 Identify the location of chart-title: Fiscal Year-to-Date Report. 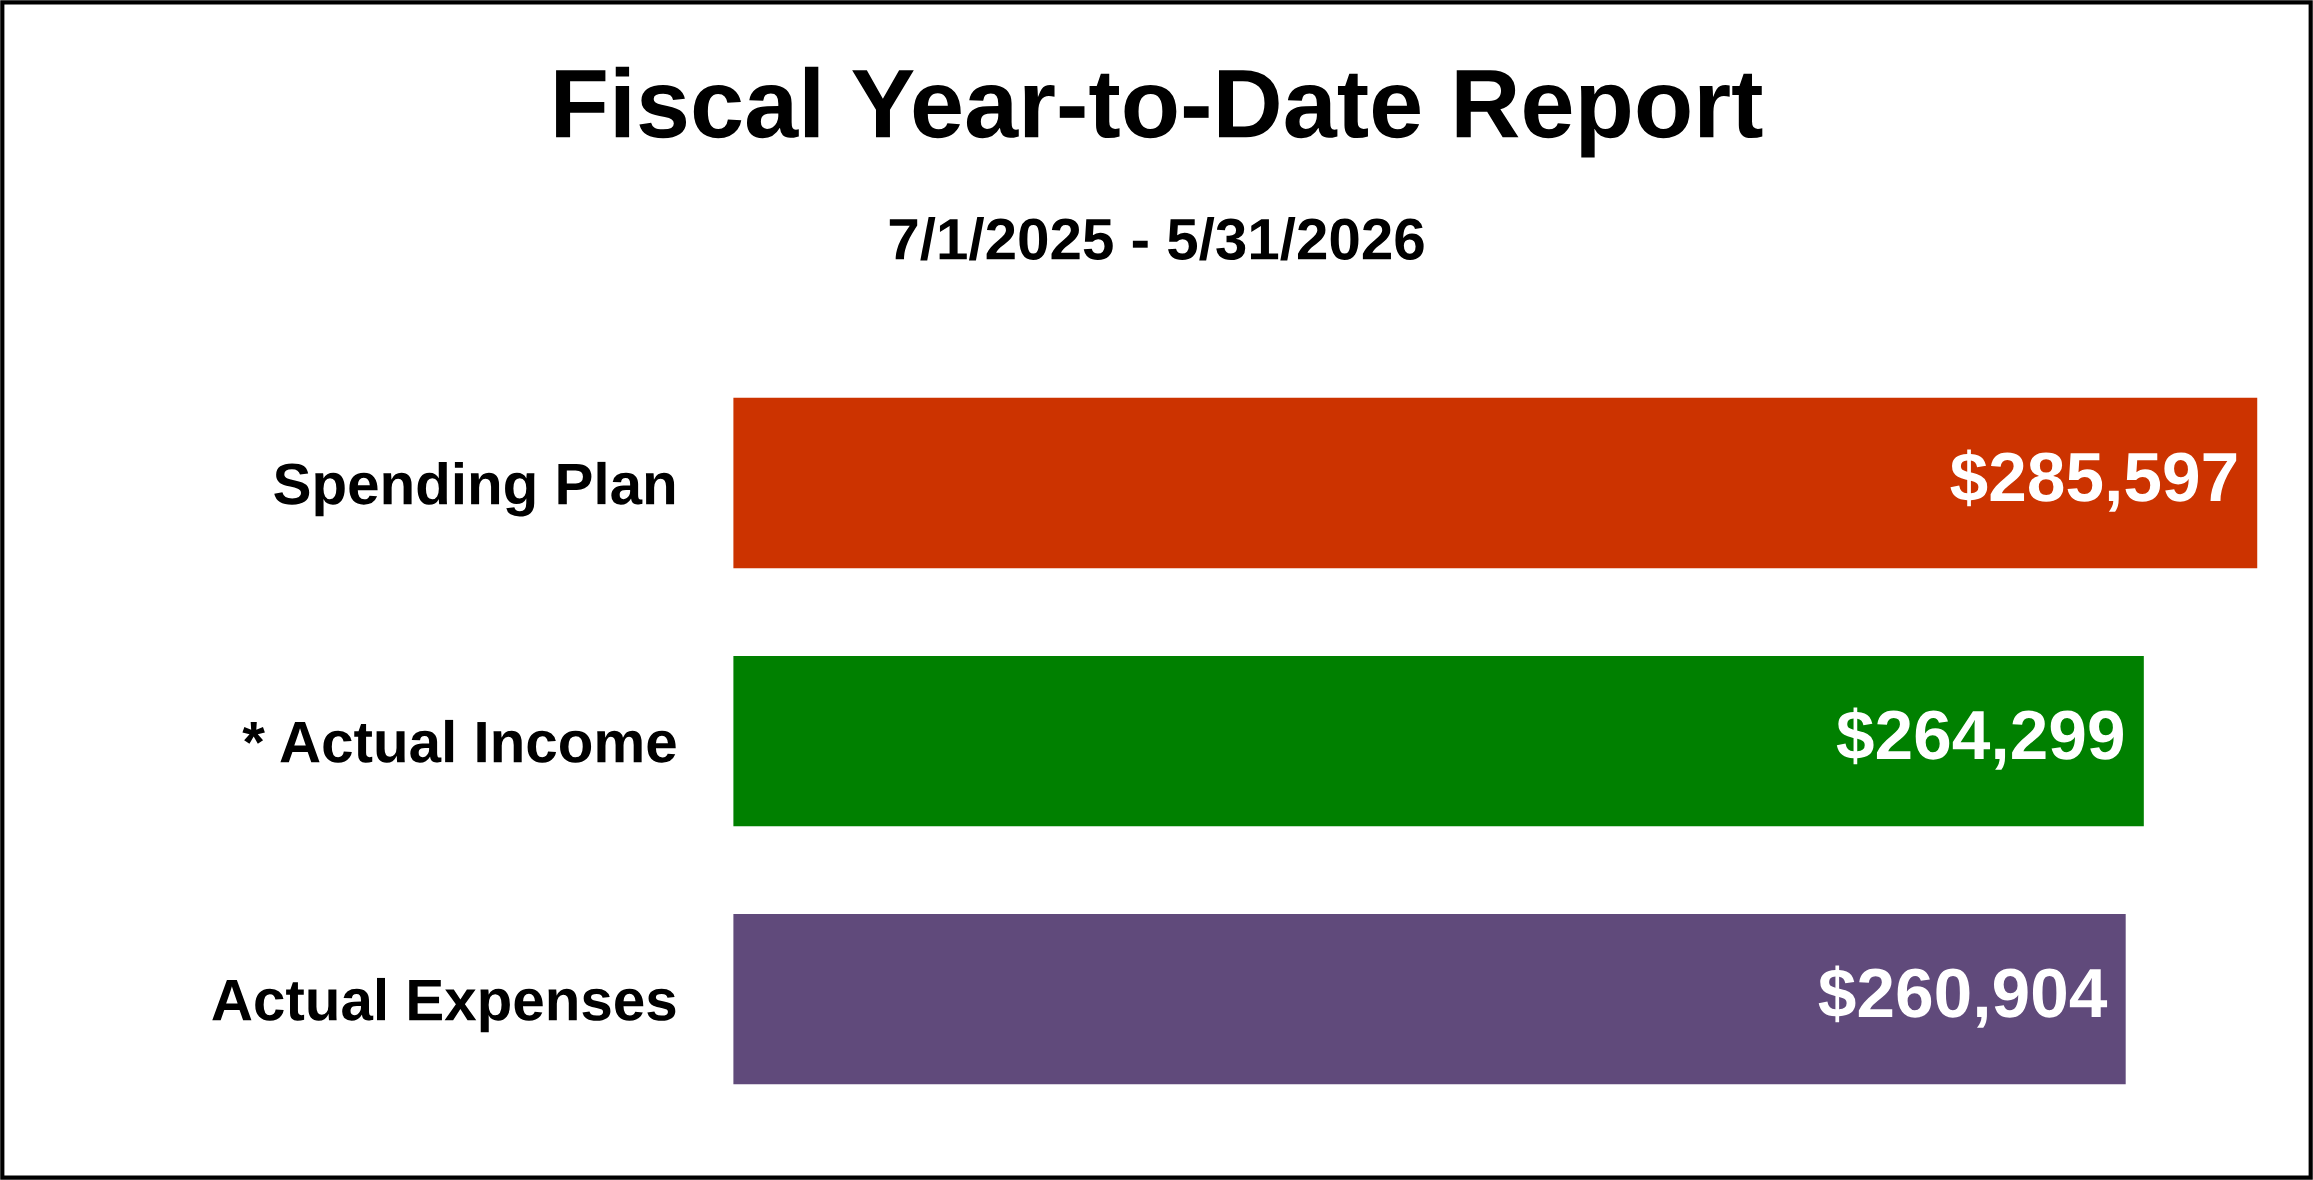
(1159, 112).